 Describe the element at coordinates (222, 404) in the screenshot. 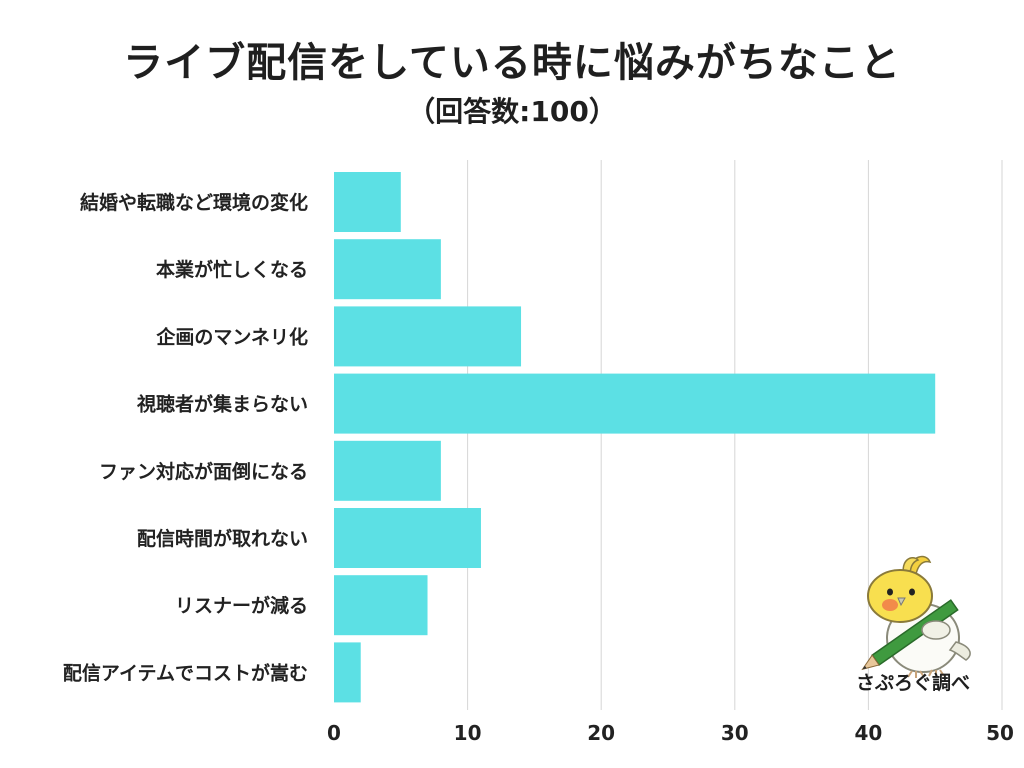

I see `category-label: 視聴者が集まらない` at that location.